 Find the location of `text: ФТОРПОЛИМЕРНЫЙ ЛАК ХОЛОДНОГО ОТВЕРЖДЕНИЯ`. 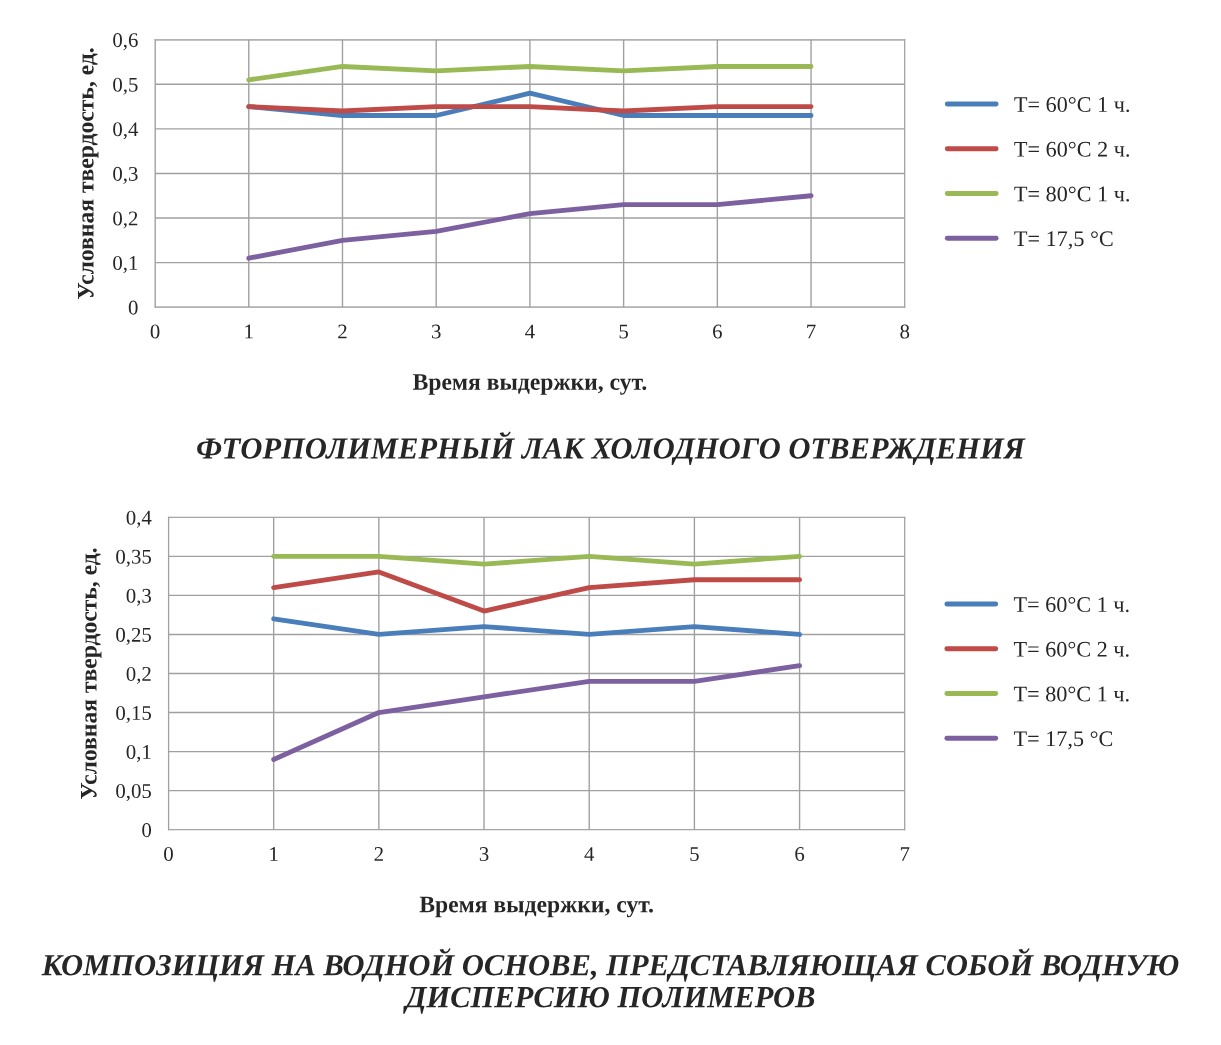

text: ФТОРПОЛИМЕРНЫЙ ЛАК ХОЛОДНОГО ОТВЕРЖДЕНИЯ is located at coordinates (611, 448).